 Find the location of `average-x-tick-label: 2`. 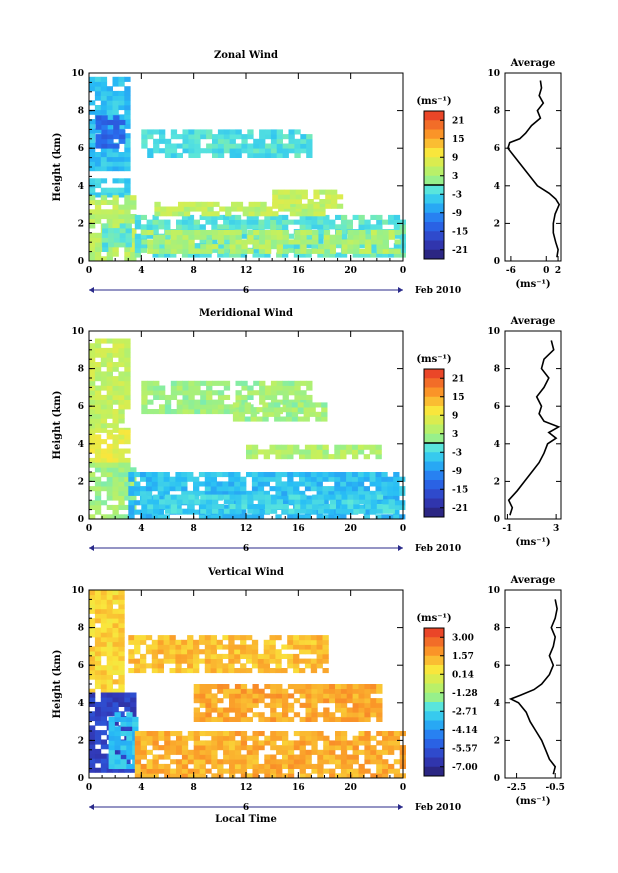

average-x-tick-label: 2 is located at coordinates (558, 271).